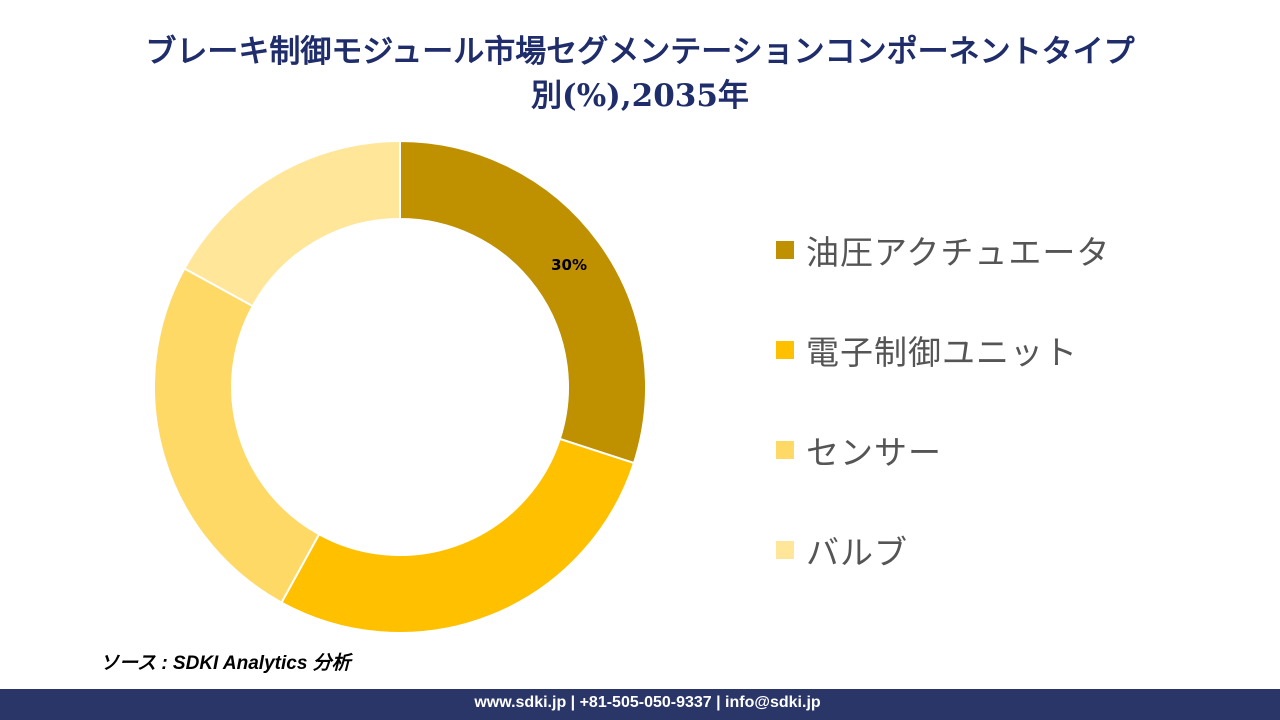  Describe the element at coordinates (225, 663) in the screenshot. I see `source-note: ソース : SDKI Analytics 分析` at that location.